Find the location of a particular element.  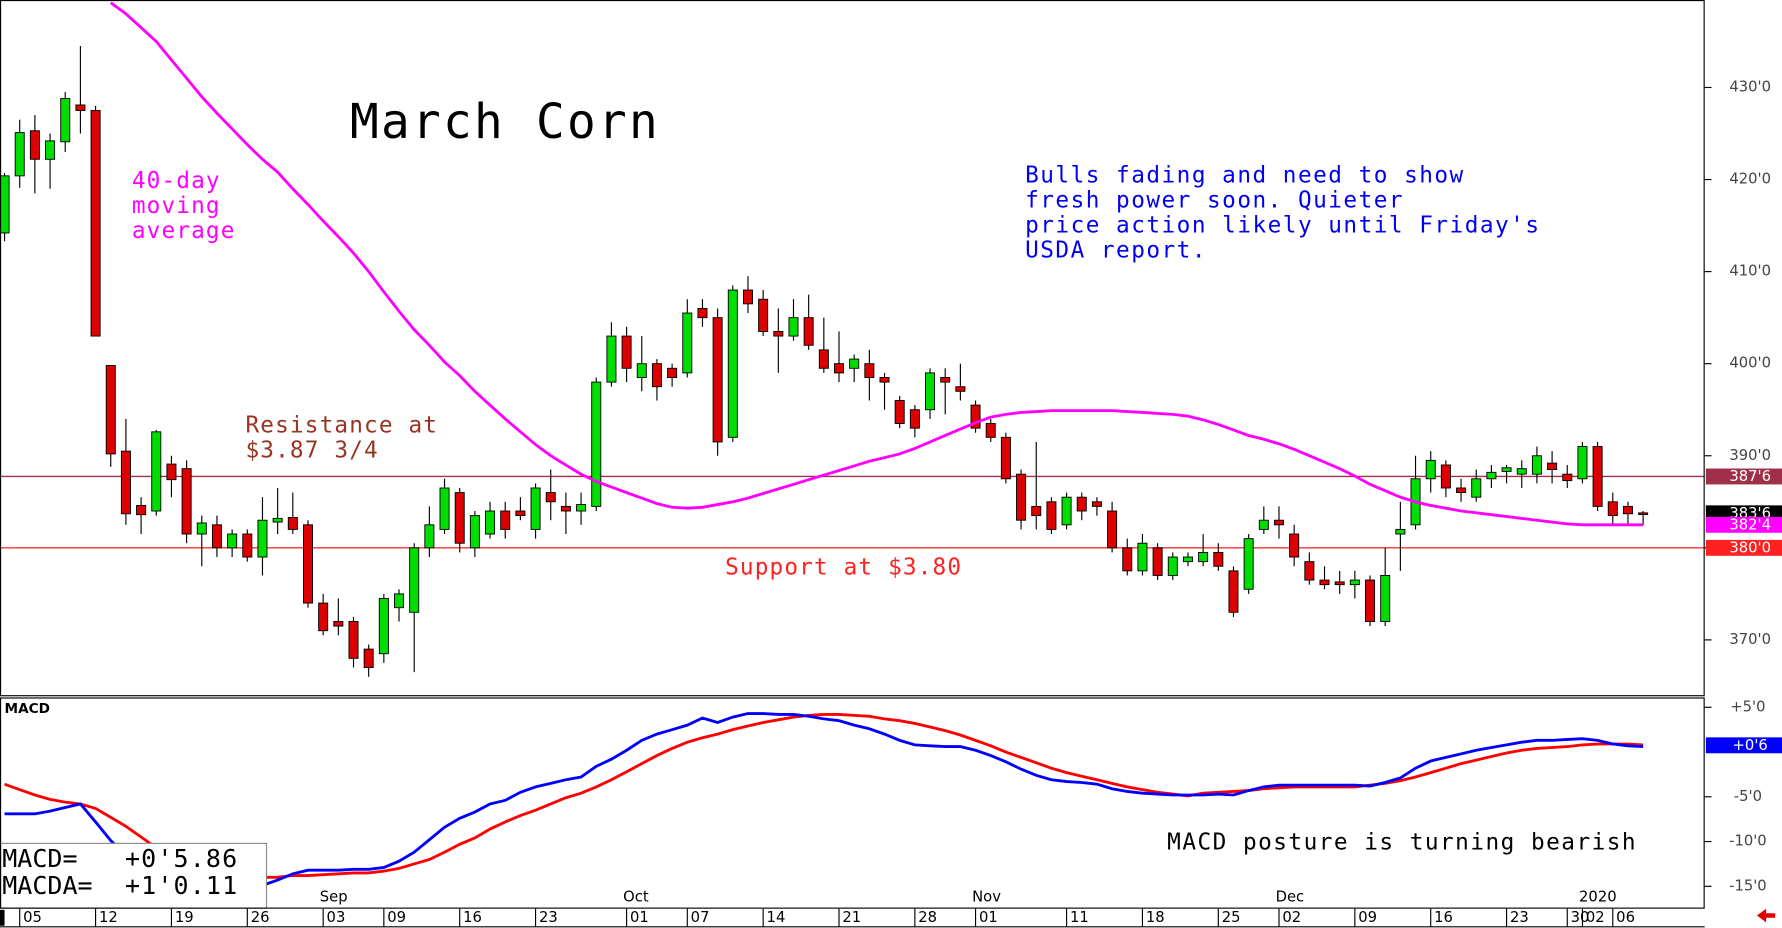

x-tick-label: 23 is located at coordinates (548, 917).